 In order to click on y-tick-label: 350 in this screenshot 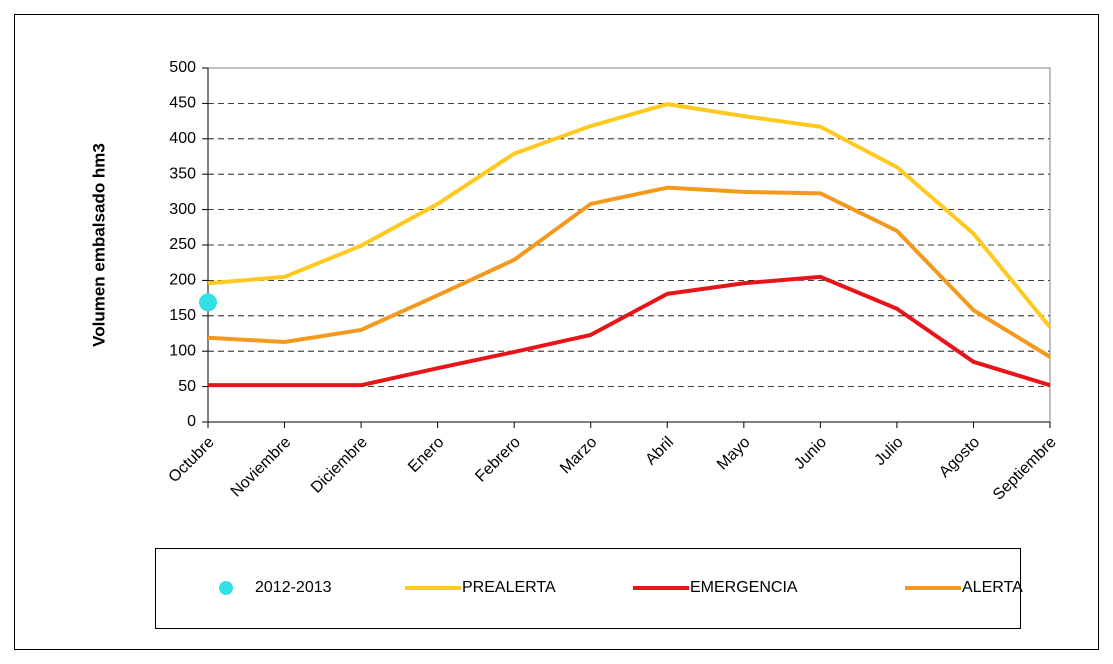, I will do `click(182, 173)`.